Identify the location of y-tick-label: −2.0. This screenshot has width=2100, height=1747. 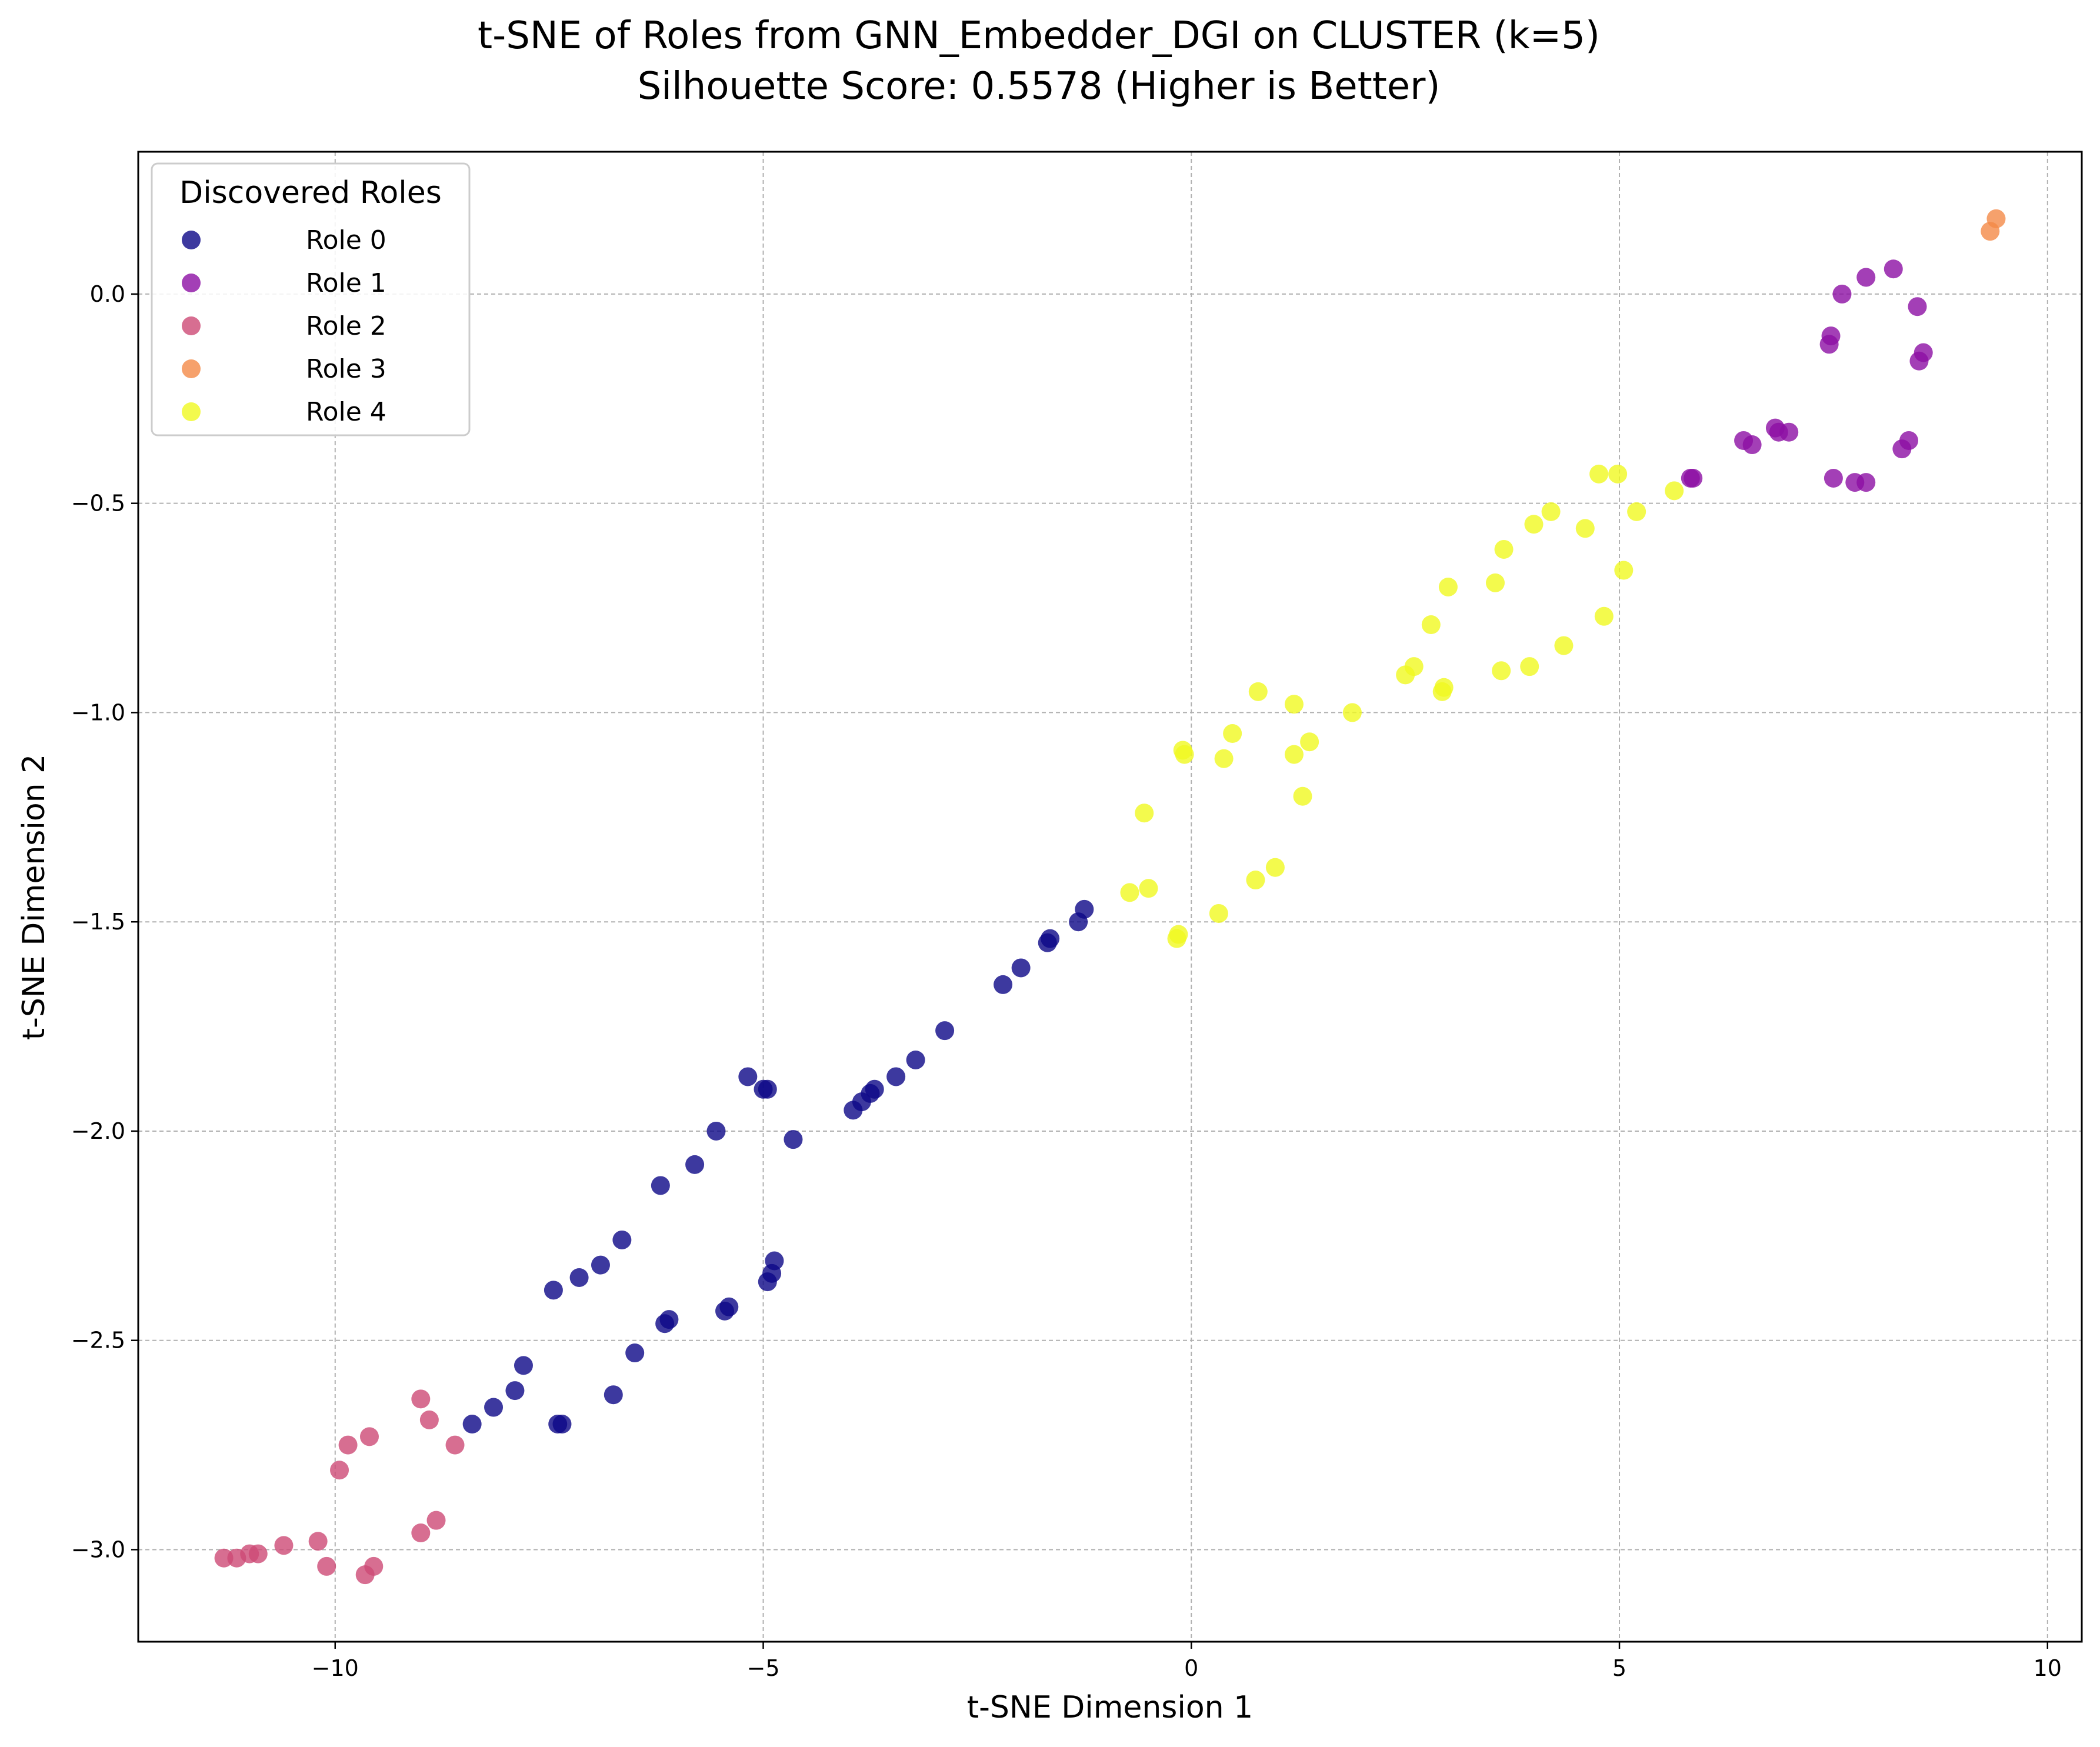
(98, 1131).